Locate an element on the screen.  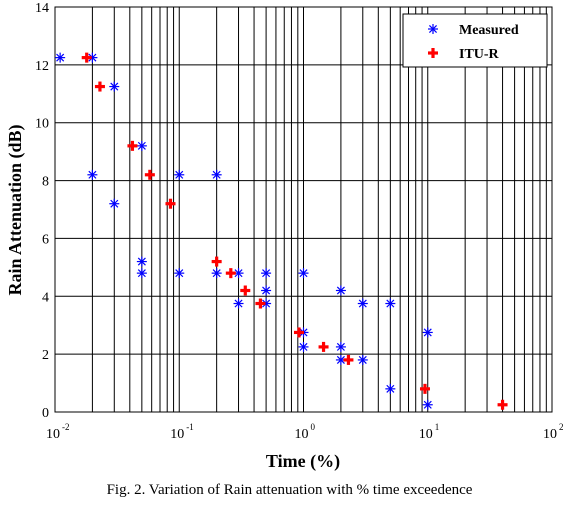
x-tick-label: 10 1 is located at coordinates (429, 432).